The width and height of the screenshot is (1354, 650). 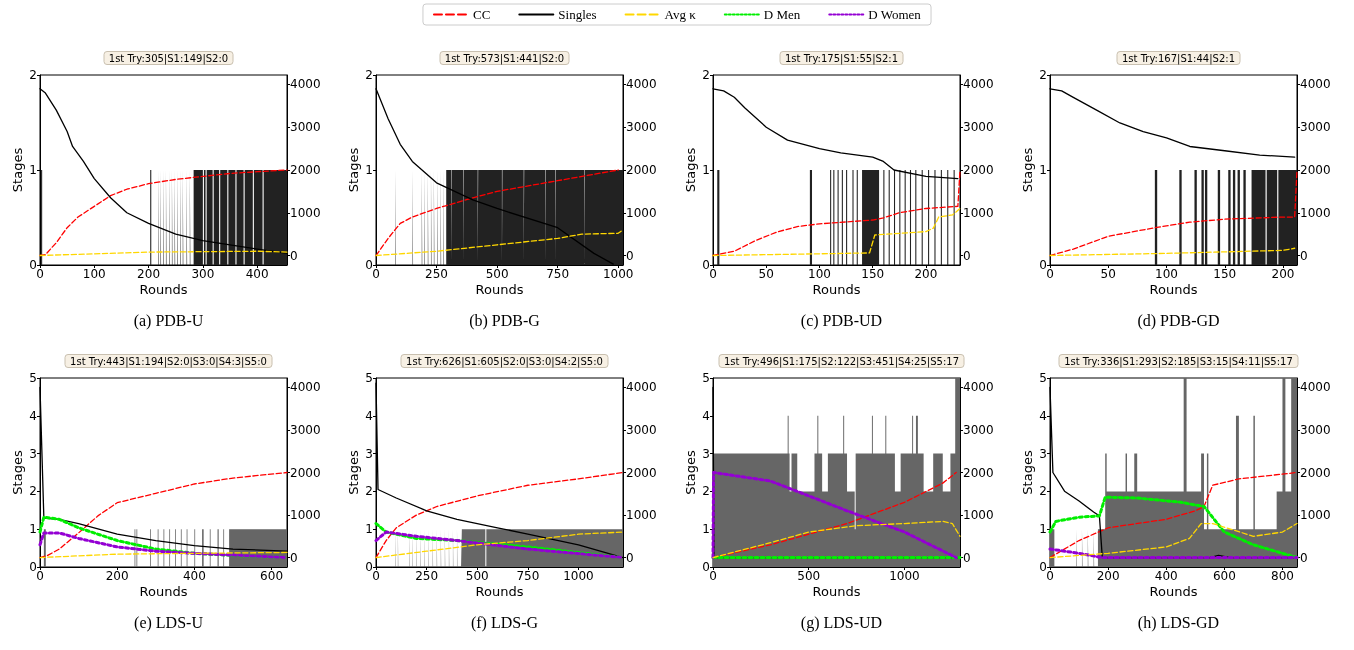 What do you see at coordinates (1178, 320) in the screenshot?
I see `text: (d) PDB-GD` at bounding box center [1178, 320].